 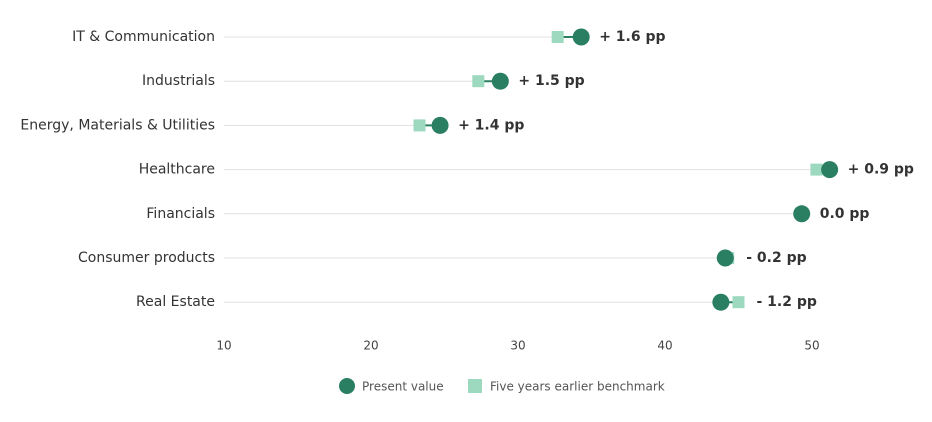 I want to click on y-tick-label: Real Estate, so click(x=175, y=302).